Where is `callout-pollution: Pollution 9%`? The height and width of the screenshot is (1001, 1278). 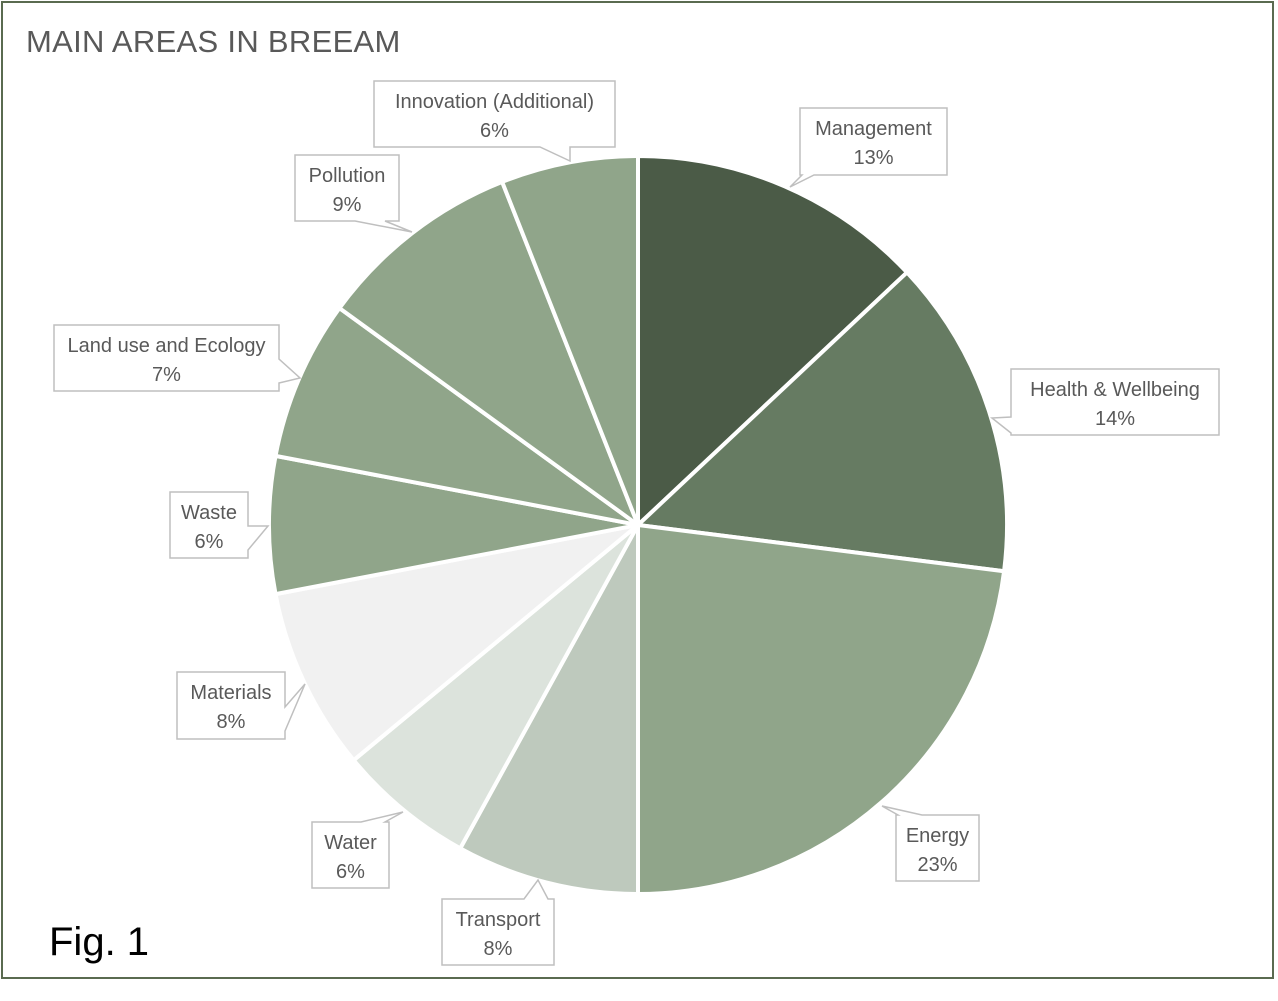 callout-pollution: Pollution 9% is located at coordinates (353, 193).